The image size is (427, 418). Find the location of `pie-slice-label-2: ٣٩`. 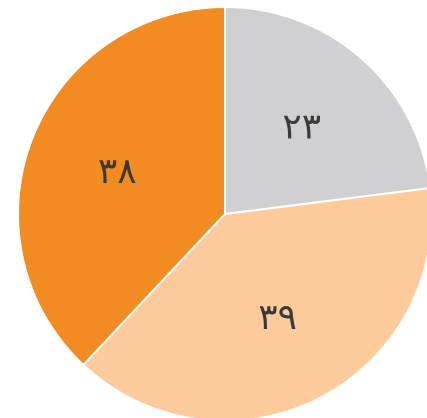

pie-slice-label-2: ٣٩ is located at coordinates (277, 317).